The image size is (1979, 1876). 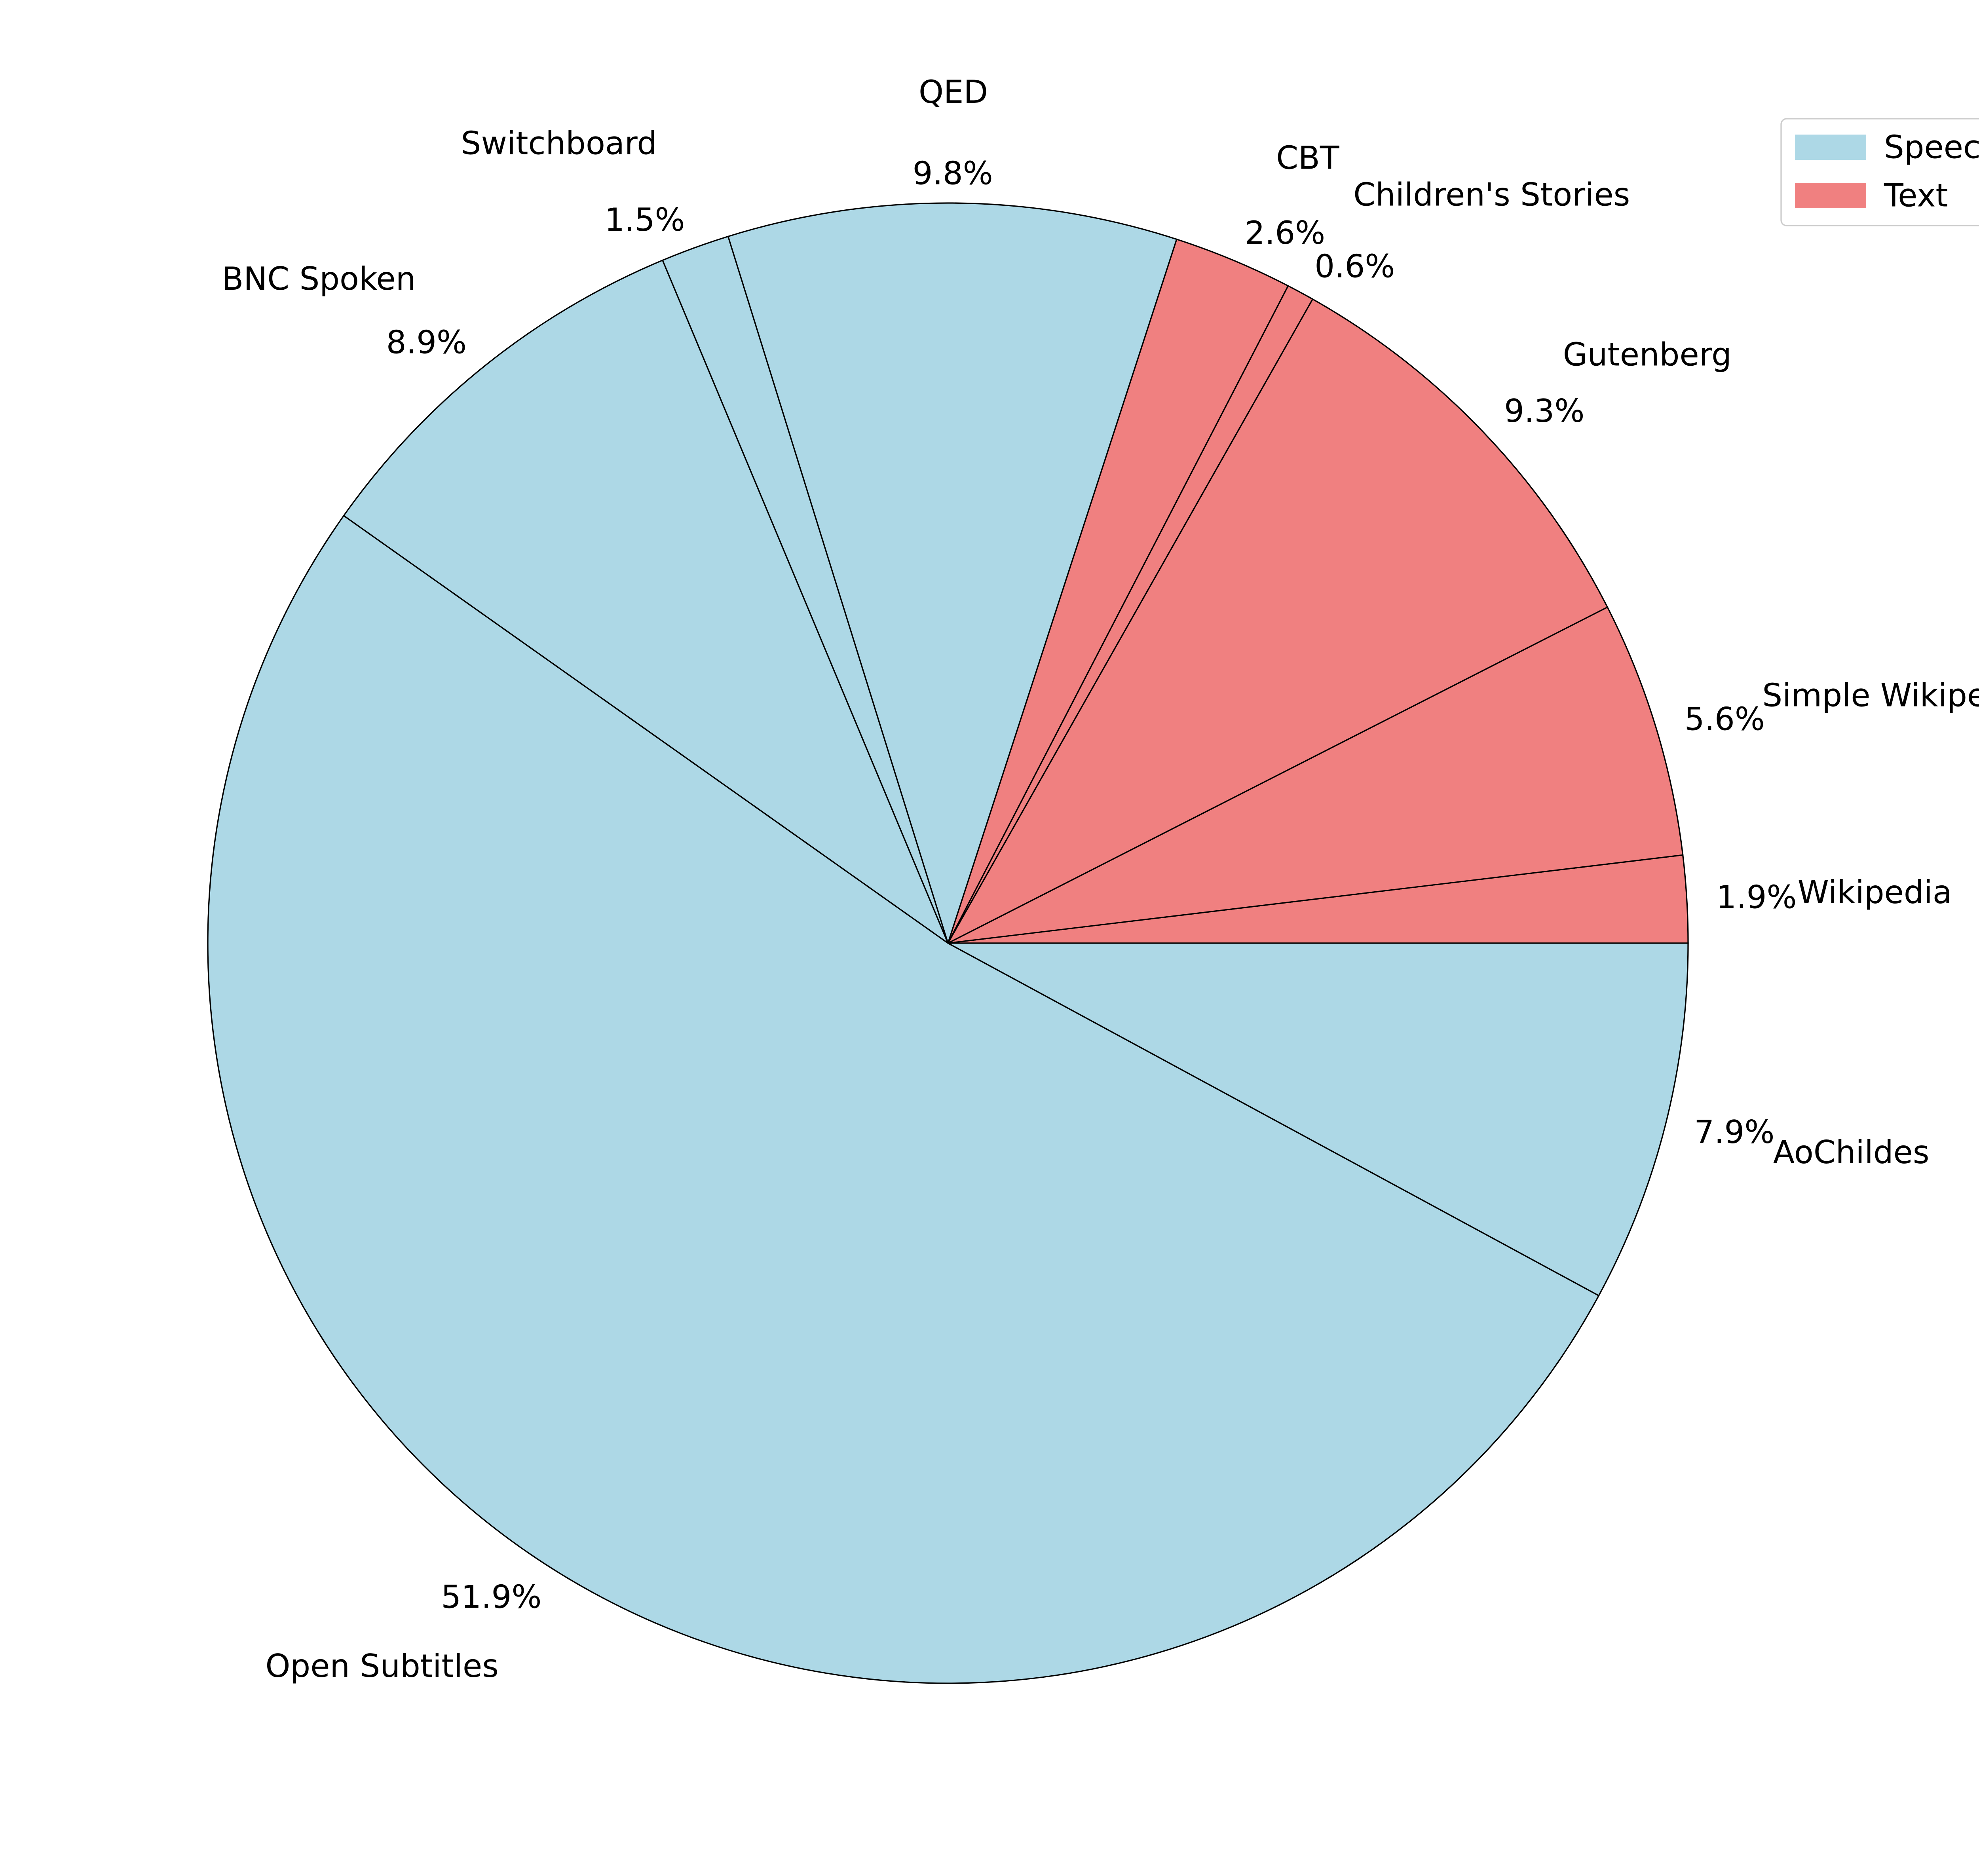 I want to click on slice-label-open-subtitles: Open Subtitles, so click(x=381, y=1666).